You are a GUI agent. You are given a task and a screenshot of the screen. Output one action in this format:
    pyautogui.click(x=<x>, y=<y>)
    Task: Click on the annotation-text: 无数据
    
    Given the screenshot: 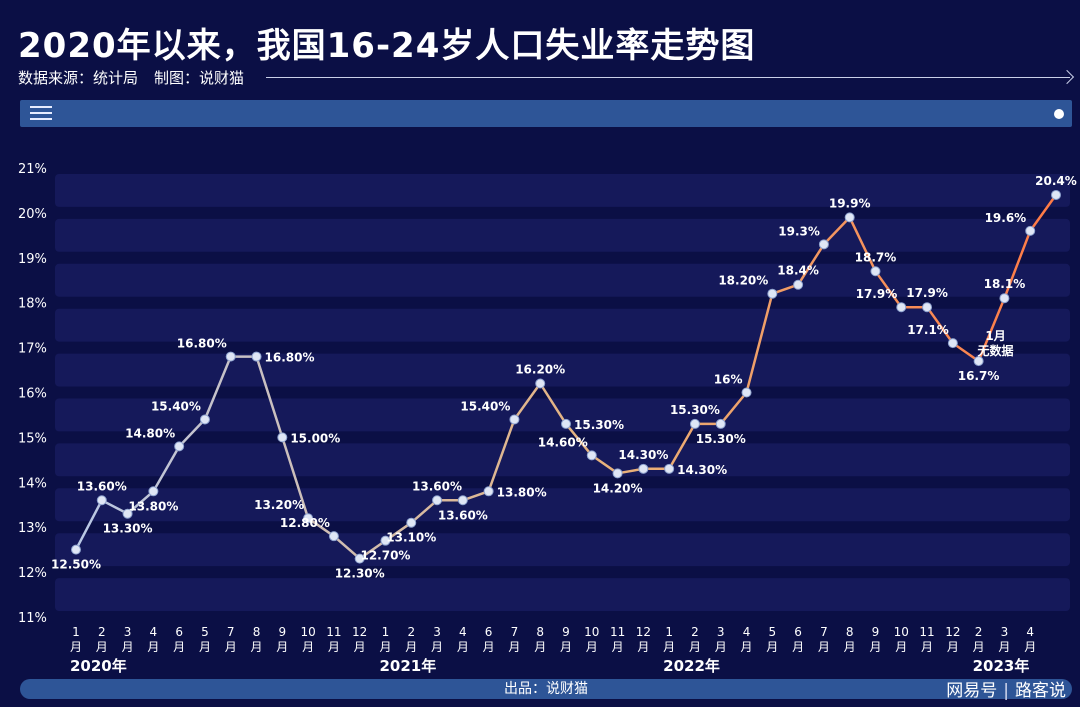 What is the action you would take?
    pyautogui.click(x=995, y=350)
    